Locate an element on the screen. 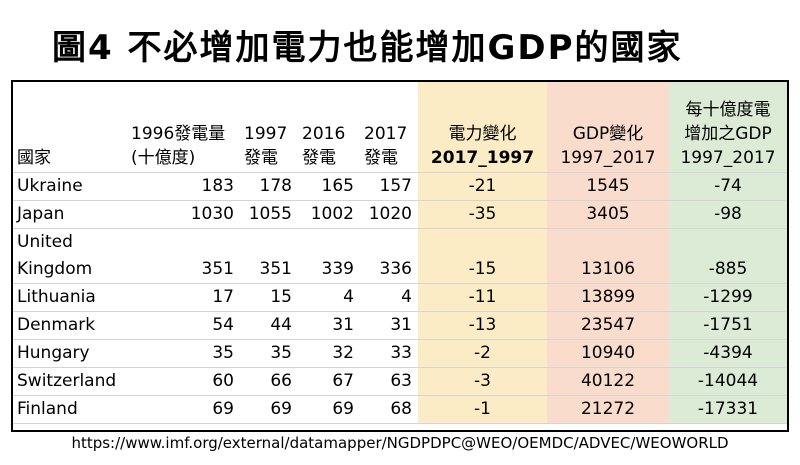 The width and height of the screenshot is (800, 465). power-change-cell: -13 is located at coordinates (482, 325).